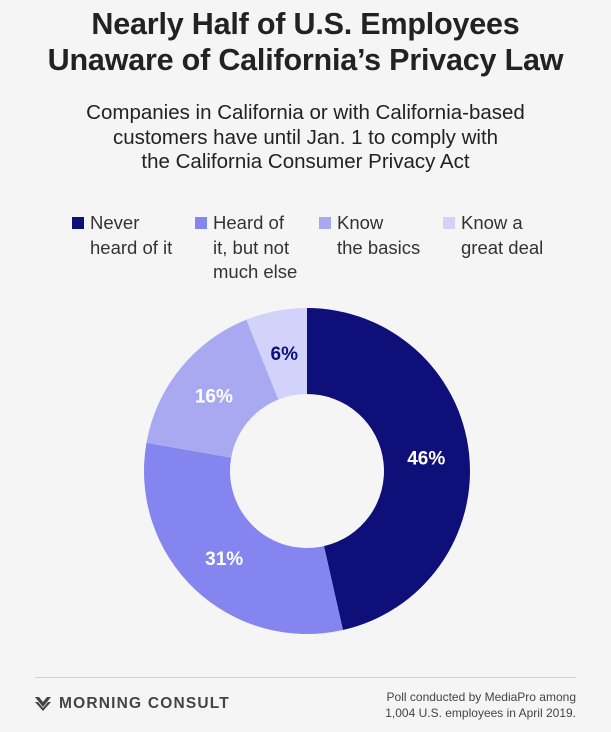 The height and width of the screenshot is (732, 611). Describe the element at coordinates (255, 271) in the screenshot. I see `legend-label-line: much else` at that location.